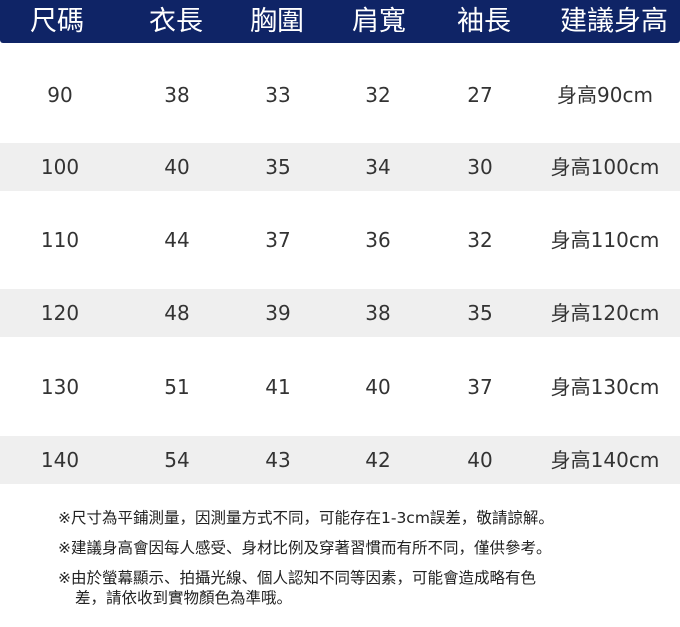 This screenshot has width=680, height=627. What do you see at coordinates (378, 313) in the screenshot?
I see `cell-shoulder: 38` at bounding box center [378, 313].